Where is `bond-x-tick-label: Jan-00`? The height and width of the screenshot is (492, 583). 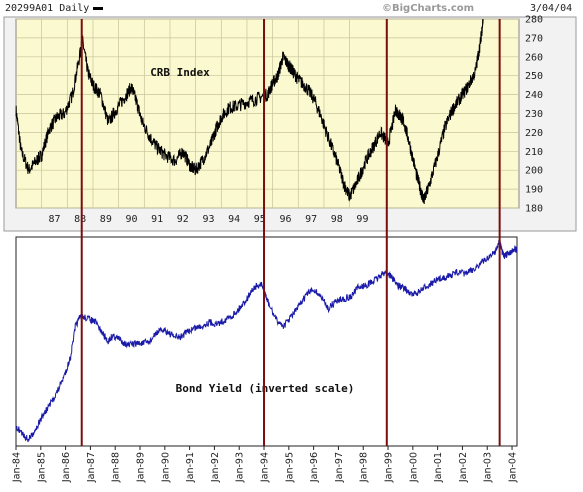
bond-x-tick-label: Jan-00 is located at coordinates (413, 467).